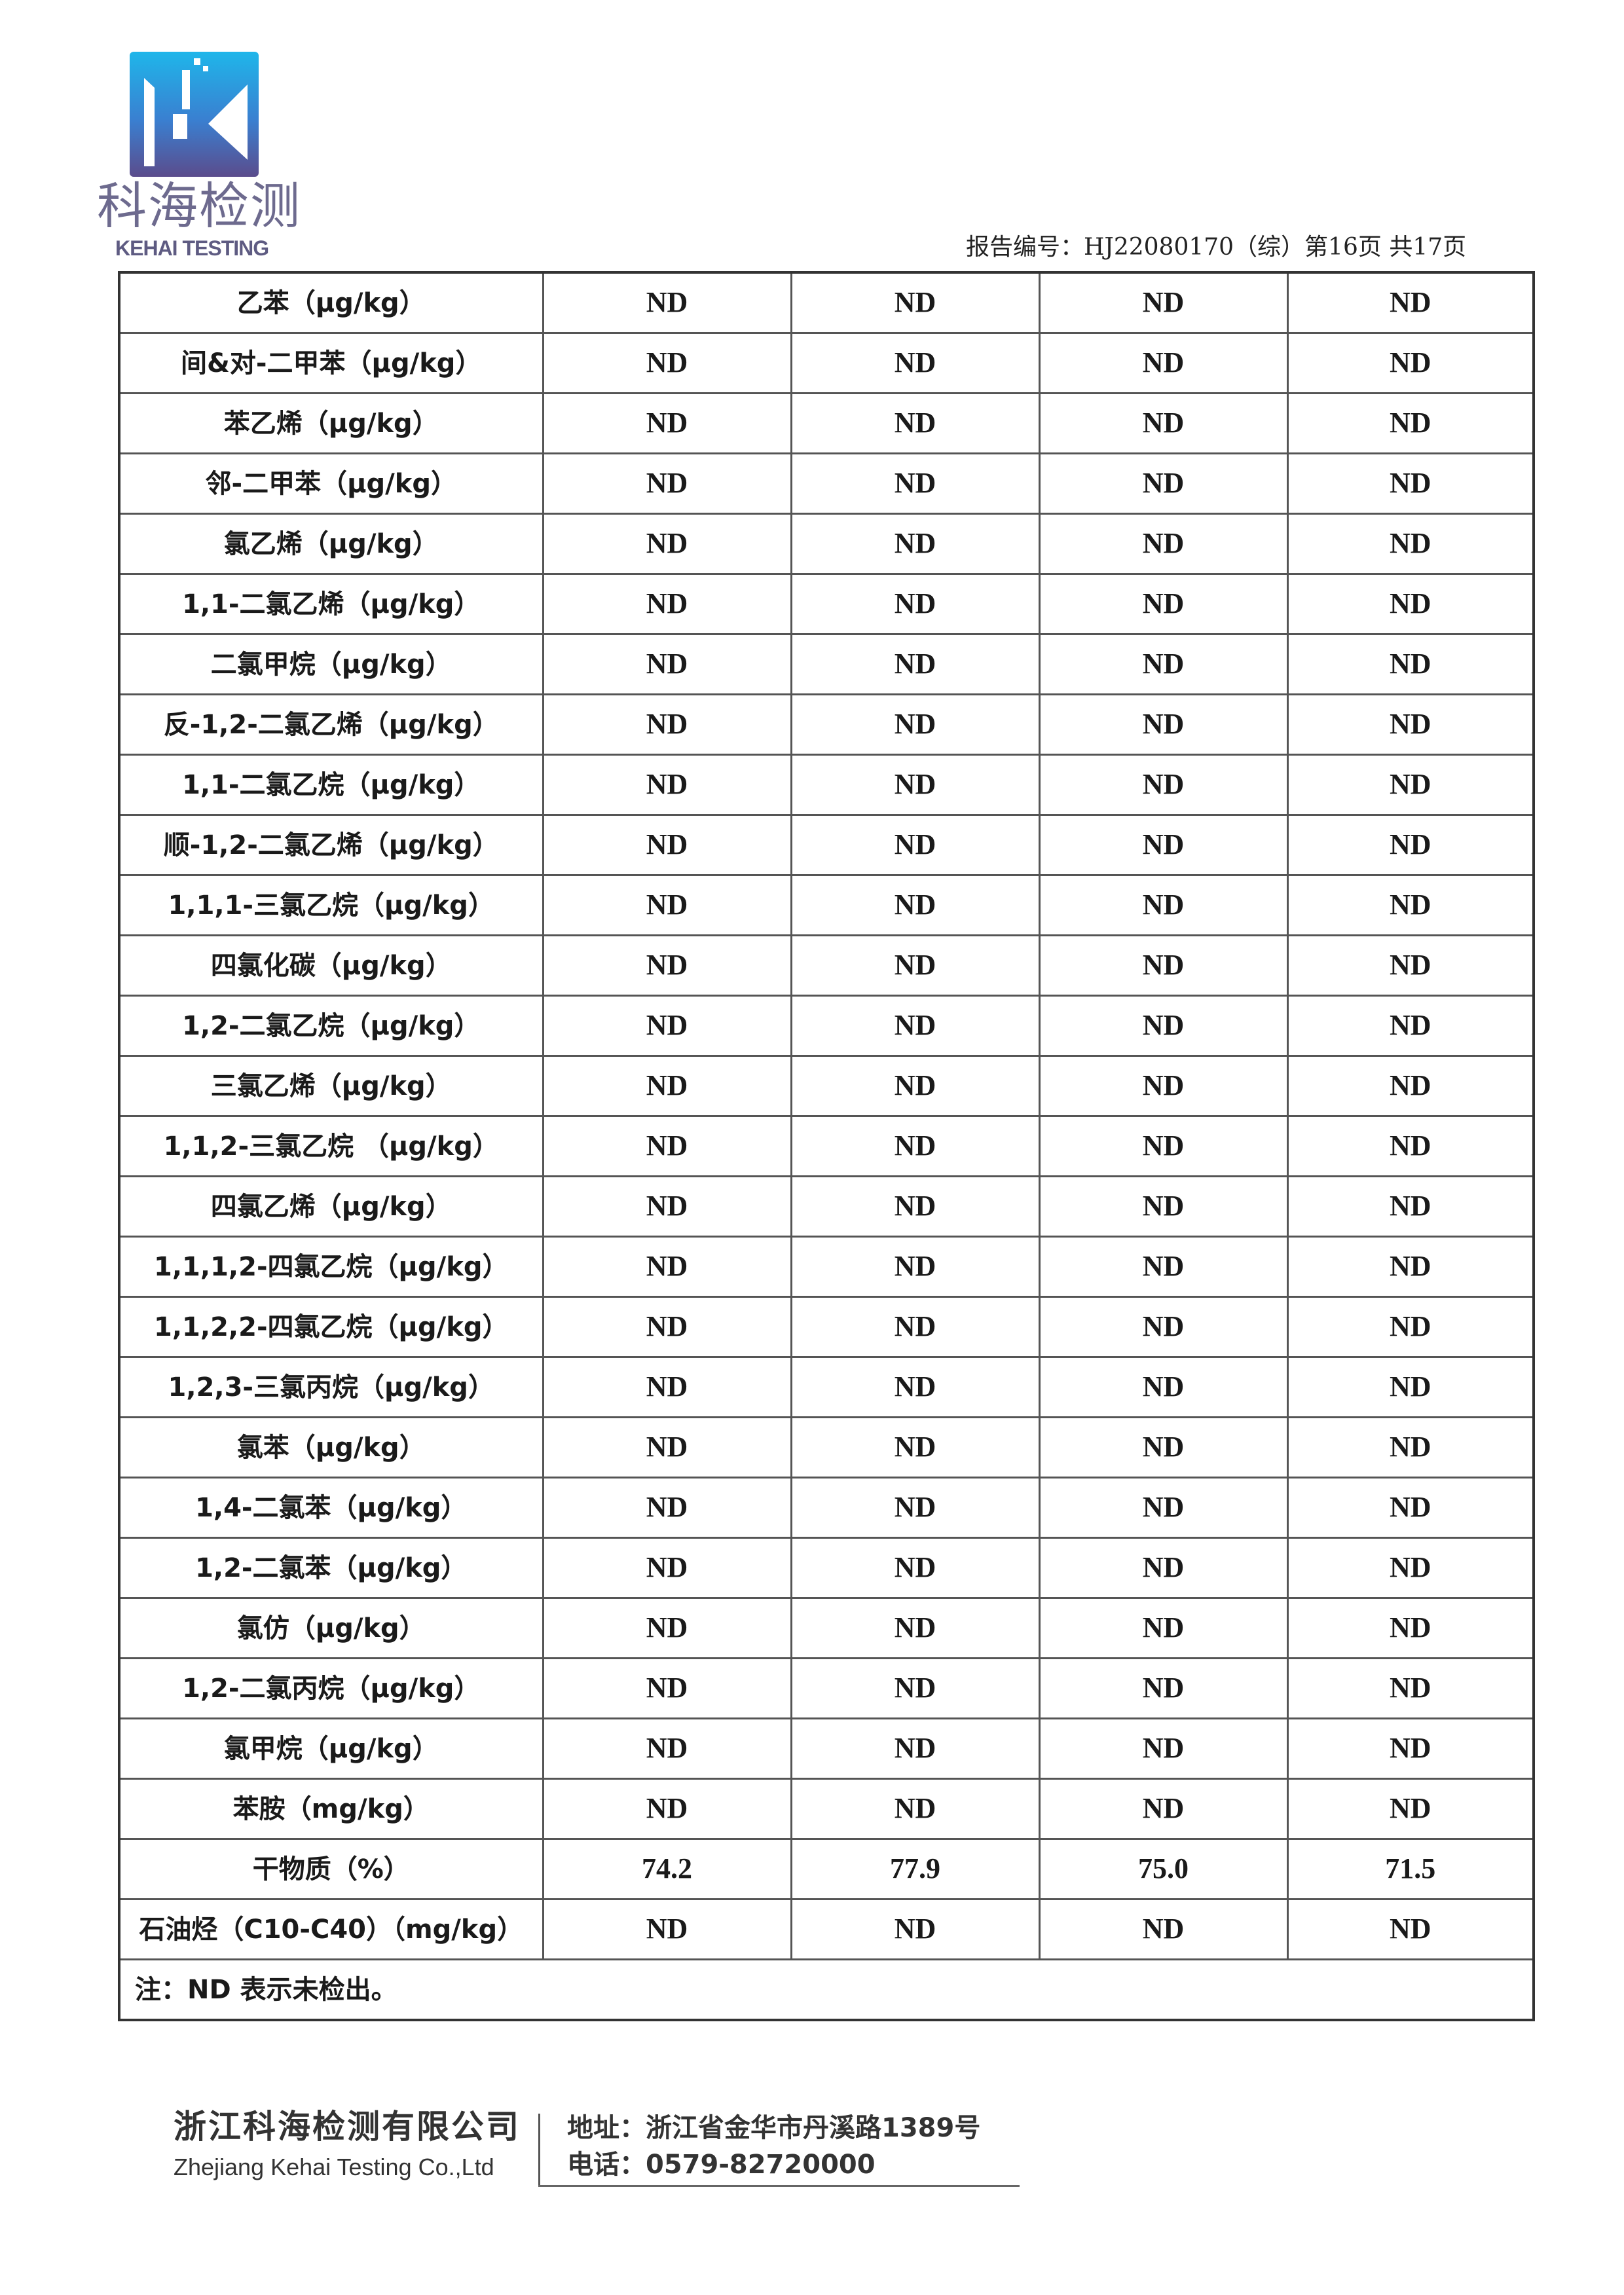 This screenshot has height=2295, width=1624. I want to click on test-item: 间&对-二甲苯（μg/kg）, so click(331, 363).